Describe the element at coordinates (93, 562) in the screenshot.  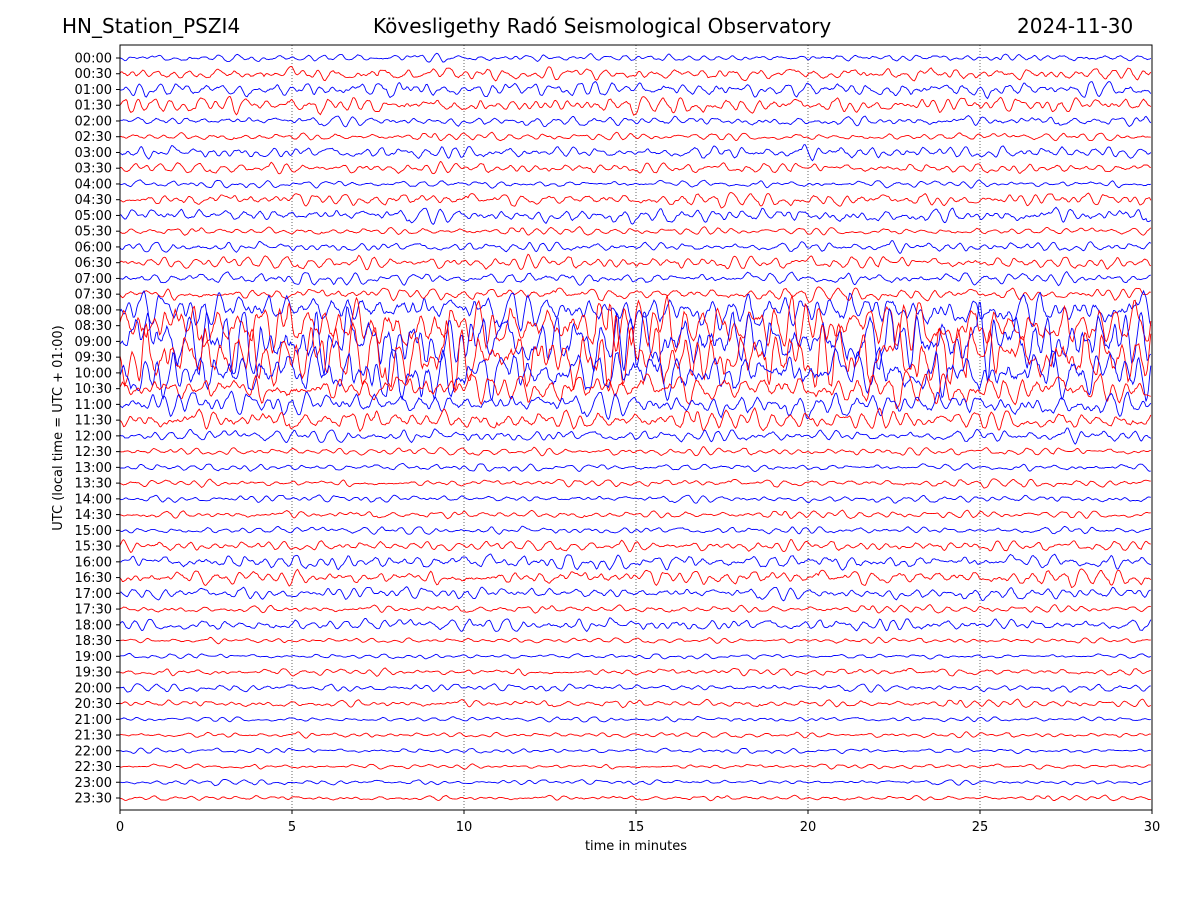
I see `y-tick-label: 16:00` at that location.